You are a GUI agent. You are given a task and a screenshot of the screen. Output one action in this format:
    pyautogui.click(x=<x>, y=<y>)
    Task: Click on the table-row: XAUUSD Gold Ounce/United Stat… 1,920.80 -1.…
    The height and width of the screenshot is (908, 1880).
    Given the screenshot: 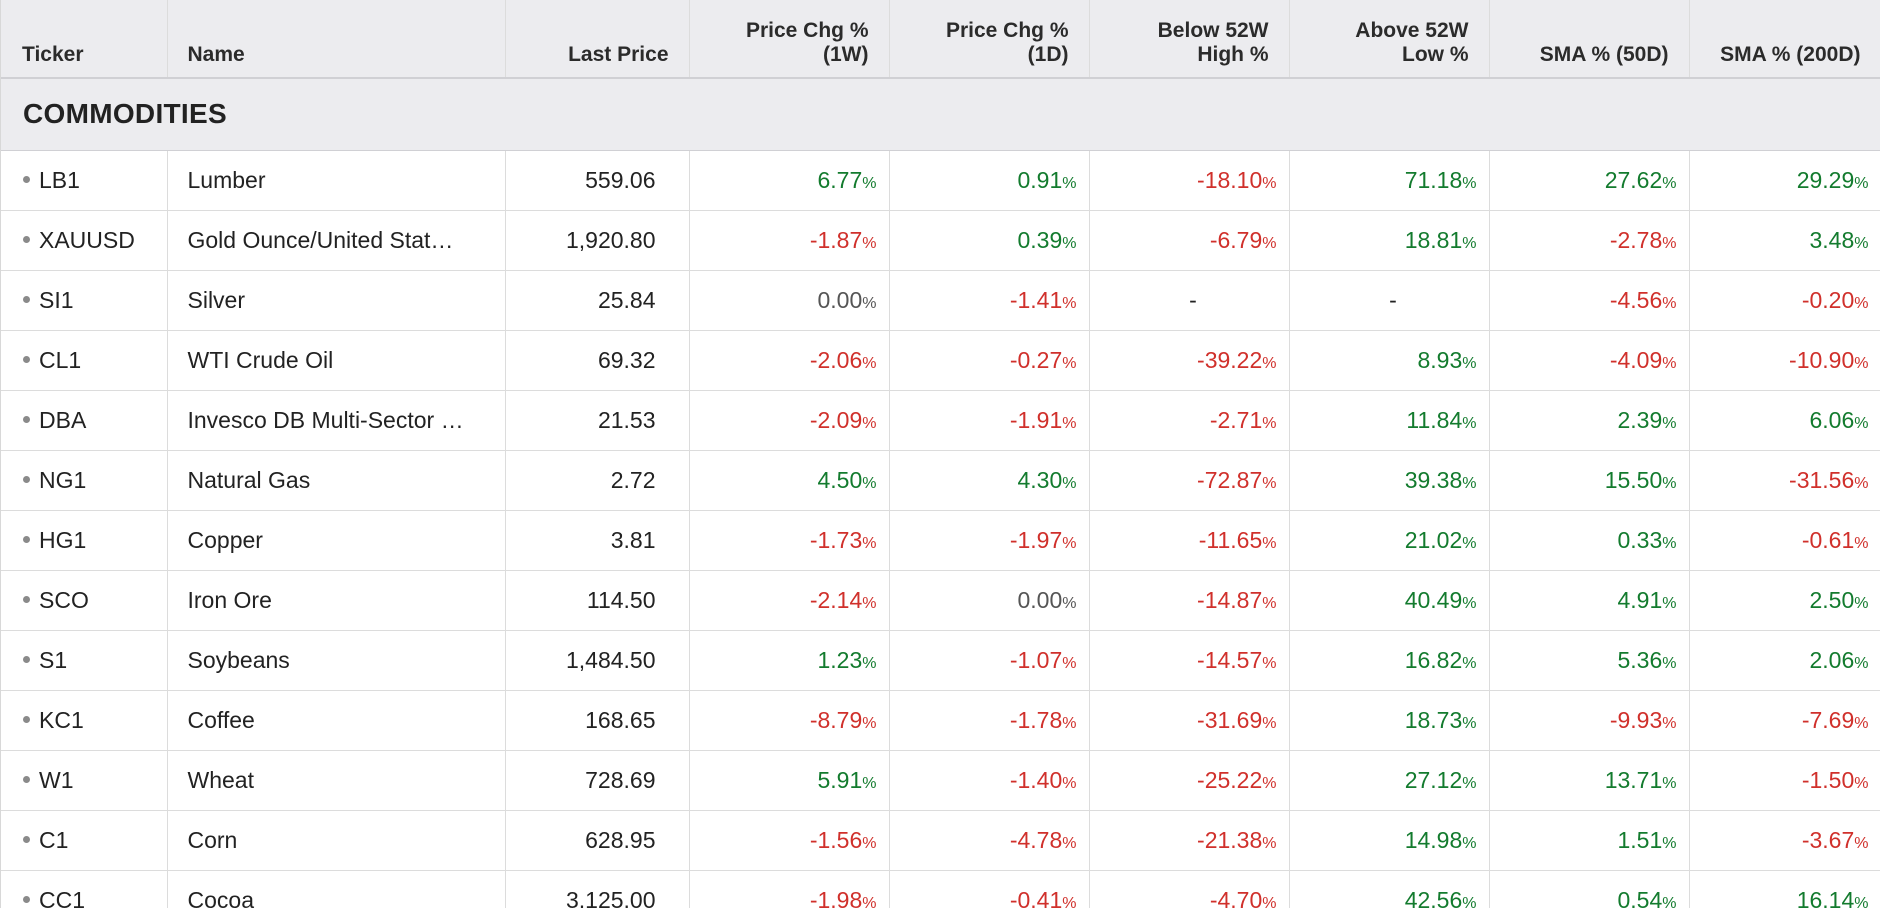 What is the action you would take?
    pyautogui.click(x=940, y=240)
    